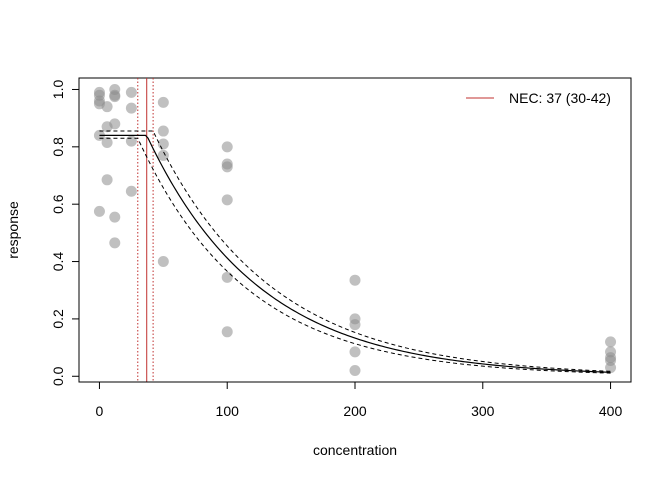  What do you see at coordinates (228, 411) in the screenshot?
I see `x-tick-label: 100` at bounding box center [228, 411].